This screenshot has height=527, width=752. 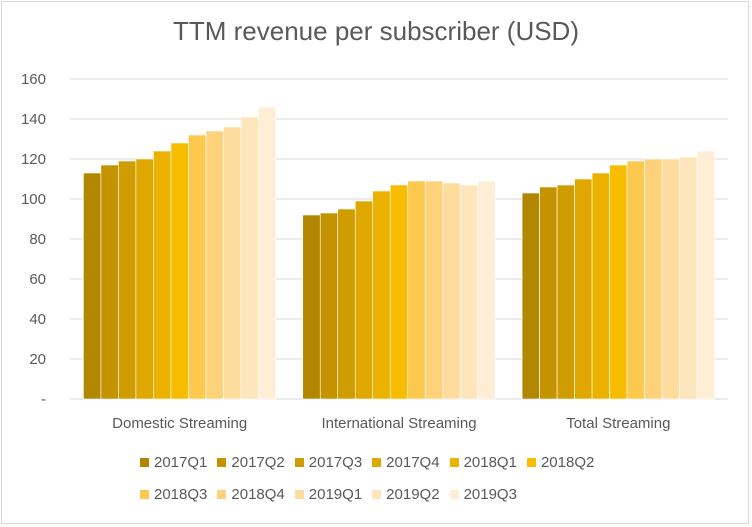 What do you see at coordinates (33, 199) in the screenshot?
I see `y-tick-label: 100` at bounding box center [33, 199].